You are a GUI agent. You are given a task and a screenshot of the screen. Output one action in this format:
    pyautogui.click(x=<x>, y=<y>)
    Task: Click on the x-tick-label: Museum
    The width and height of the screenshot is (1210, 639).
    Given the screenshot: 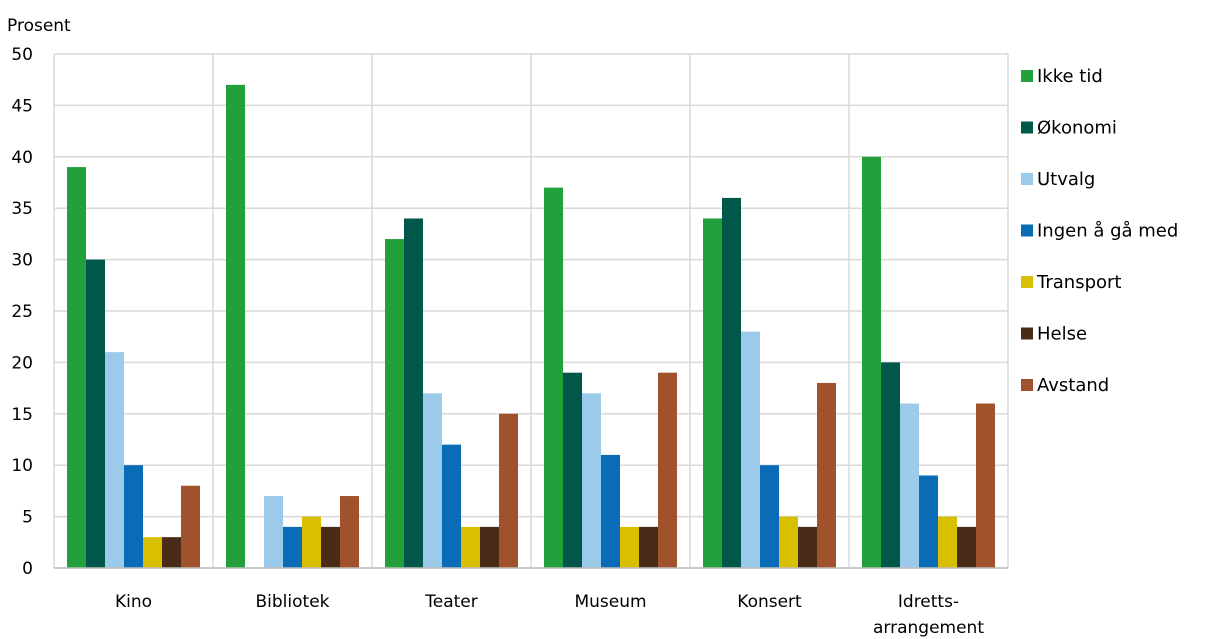 What is the action you would take?
    pyautogui.click(x=610, y=602)
    